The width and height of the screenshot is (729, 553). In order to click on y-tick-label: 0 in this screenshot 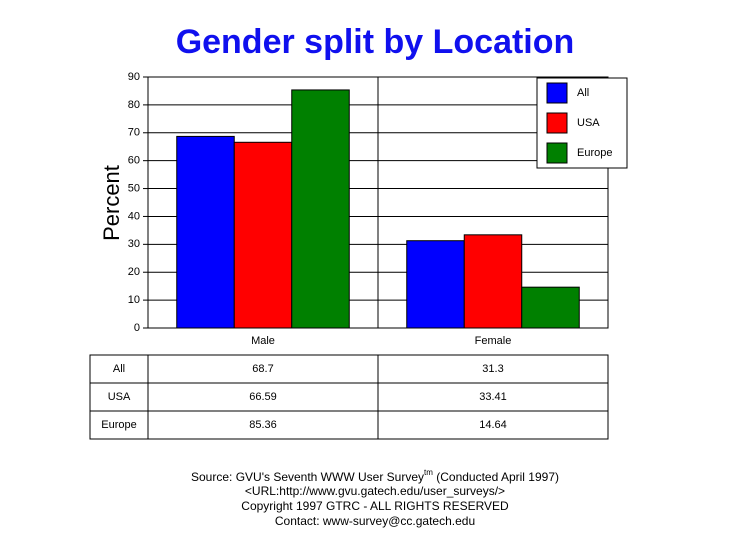, I will do `click(137, 328)`.